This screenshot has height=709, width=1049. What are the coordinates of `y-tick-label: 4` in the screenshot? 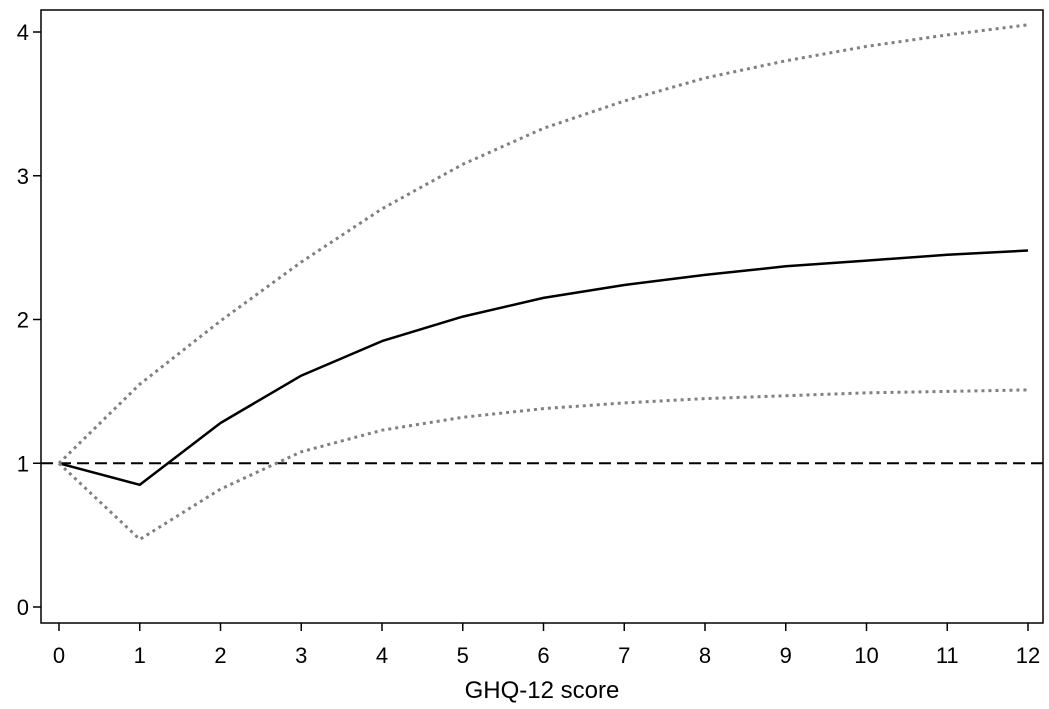 It's located at (23, 32).